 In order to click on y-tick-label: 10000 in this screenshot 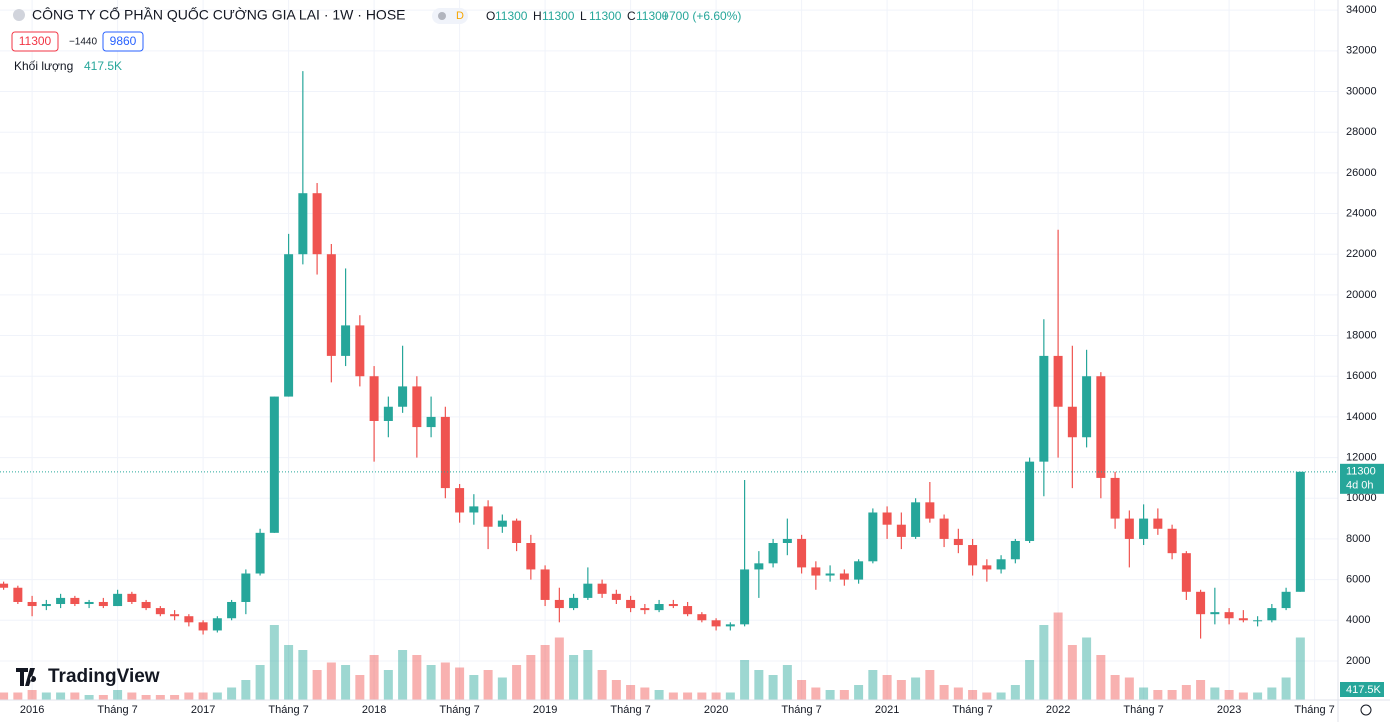, I will do `click(1361, 498)`.